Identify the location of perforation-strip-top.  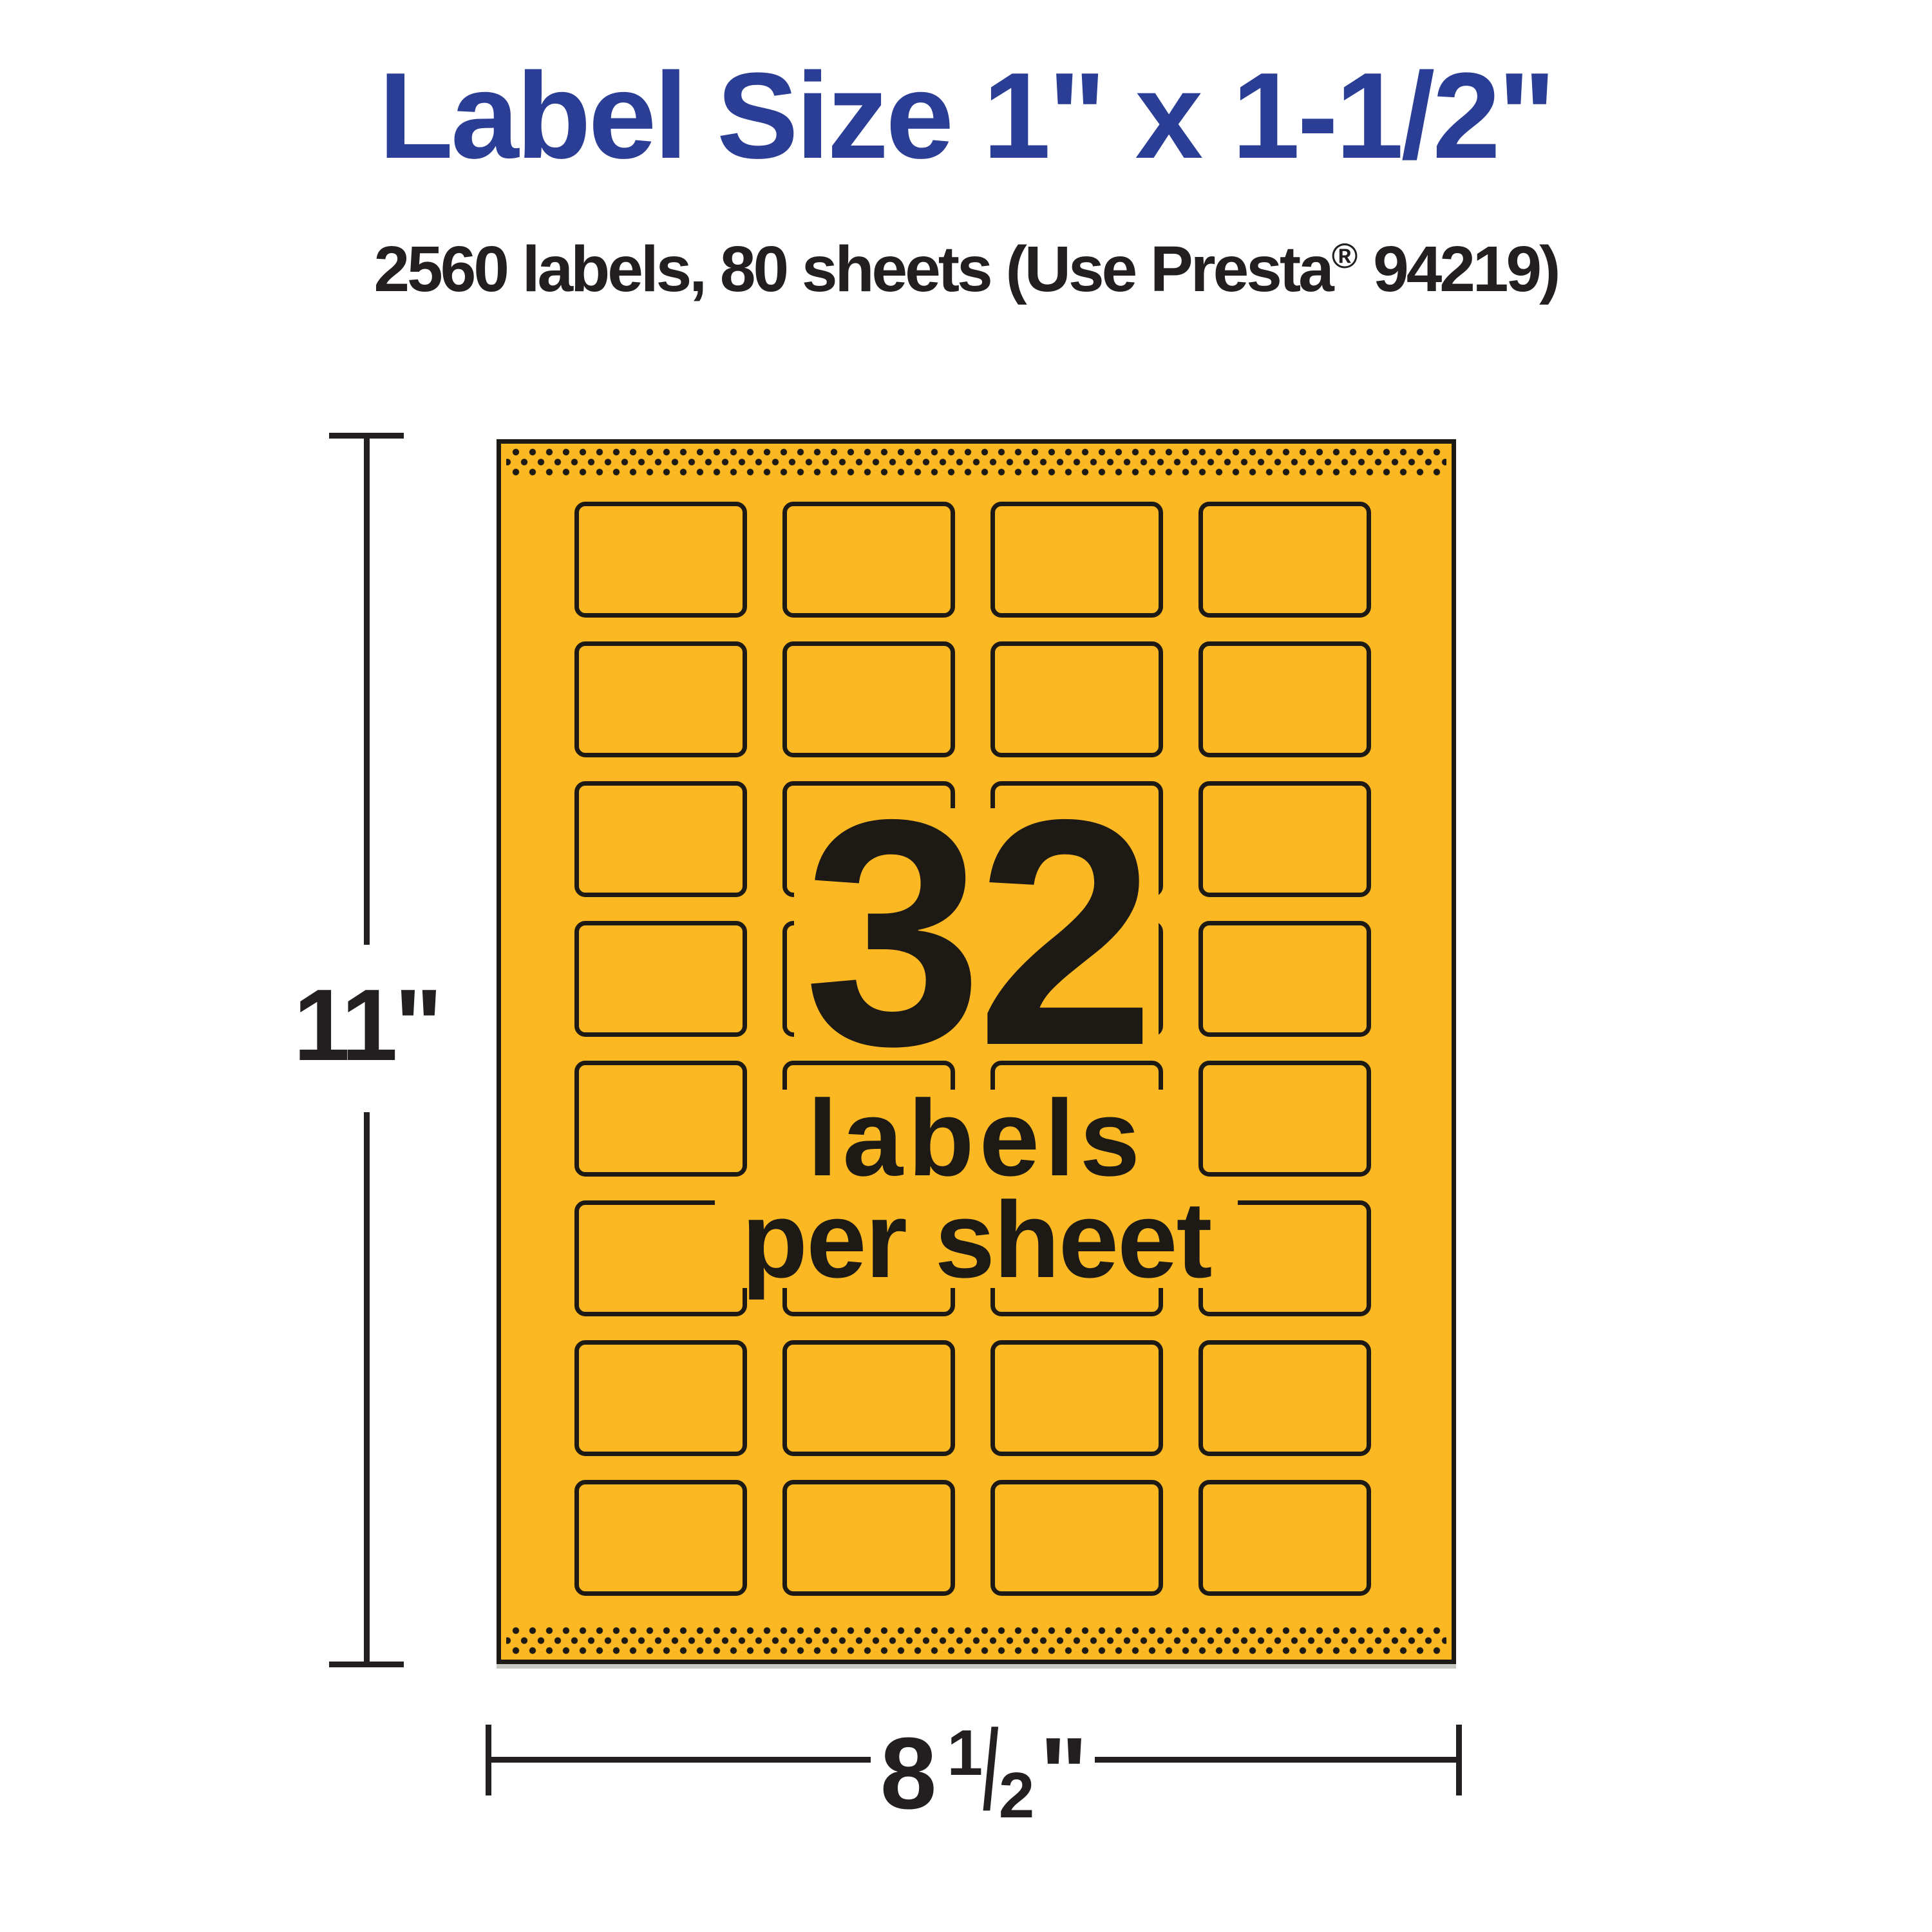
(976, 462).